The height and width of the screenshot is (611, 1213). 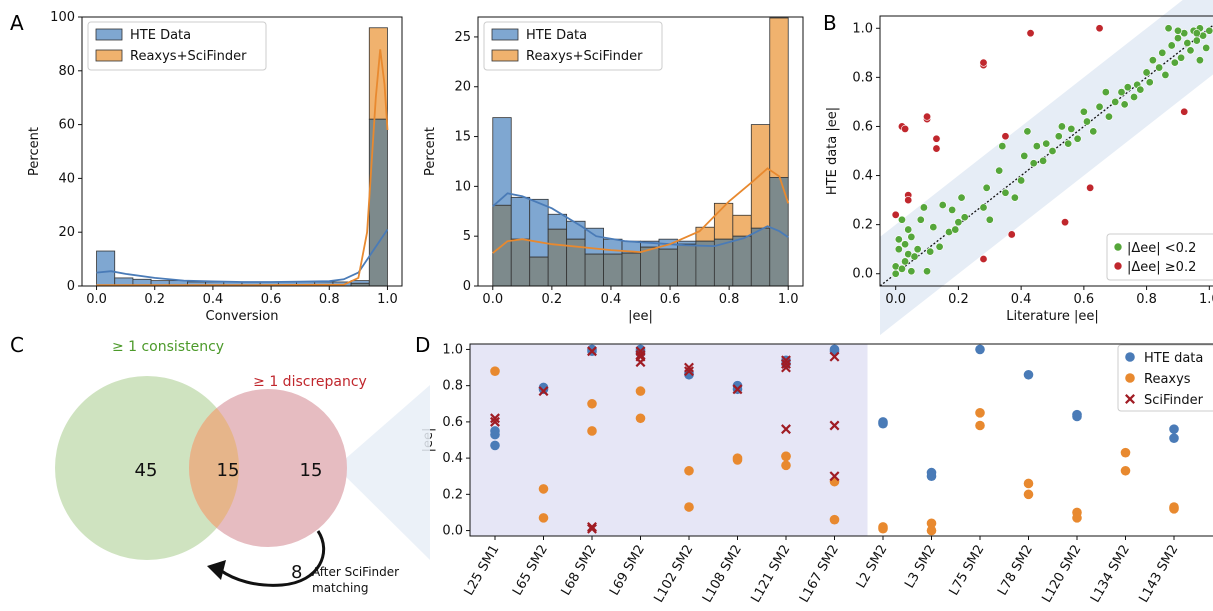 What do you see at coordinates (482, 571) in the screenshot?
I see `x-tick-label: L25 SM1` at bounding box center [482, 571].